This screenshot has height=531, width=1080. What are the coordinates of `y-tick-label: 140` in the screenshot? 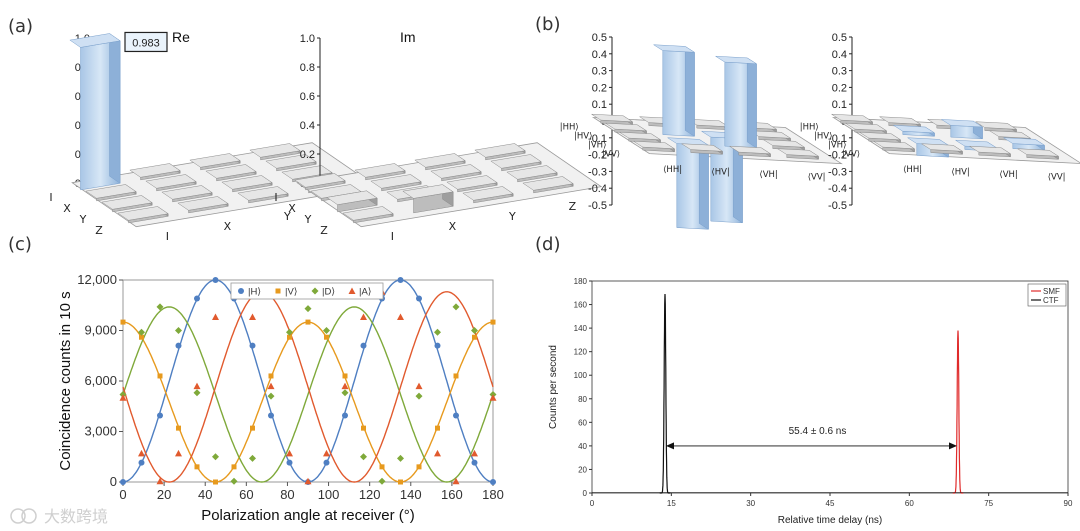 It's located at (581, 328).